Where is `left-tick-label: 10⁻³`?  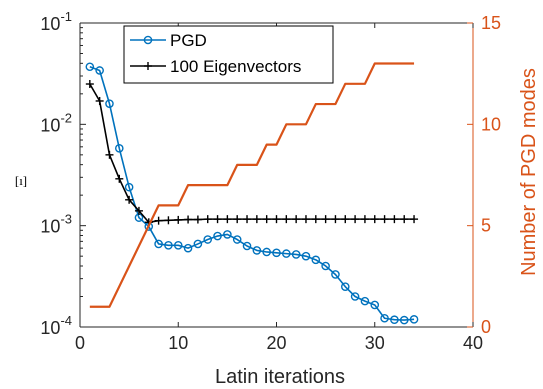
left-tick-label: 10⁻³ is located at coordinates (56, 224).